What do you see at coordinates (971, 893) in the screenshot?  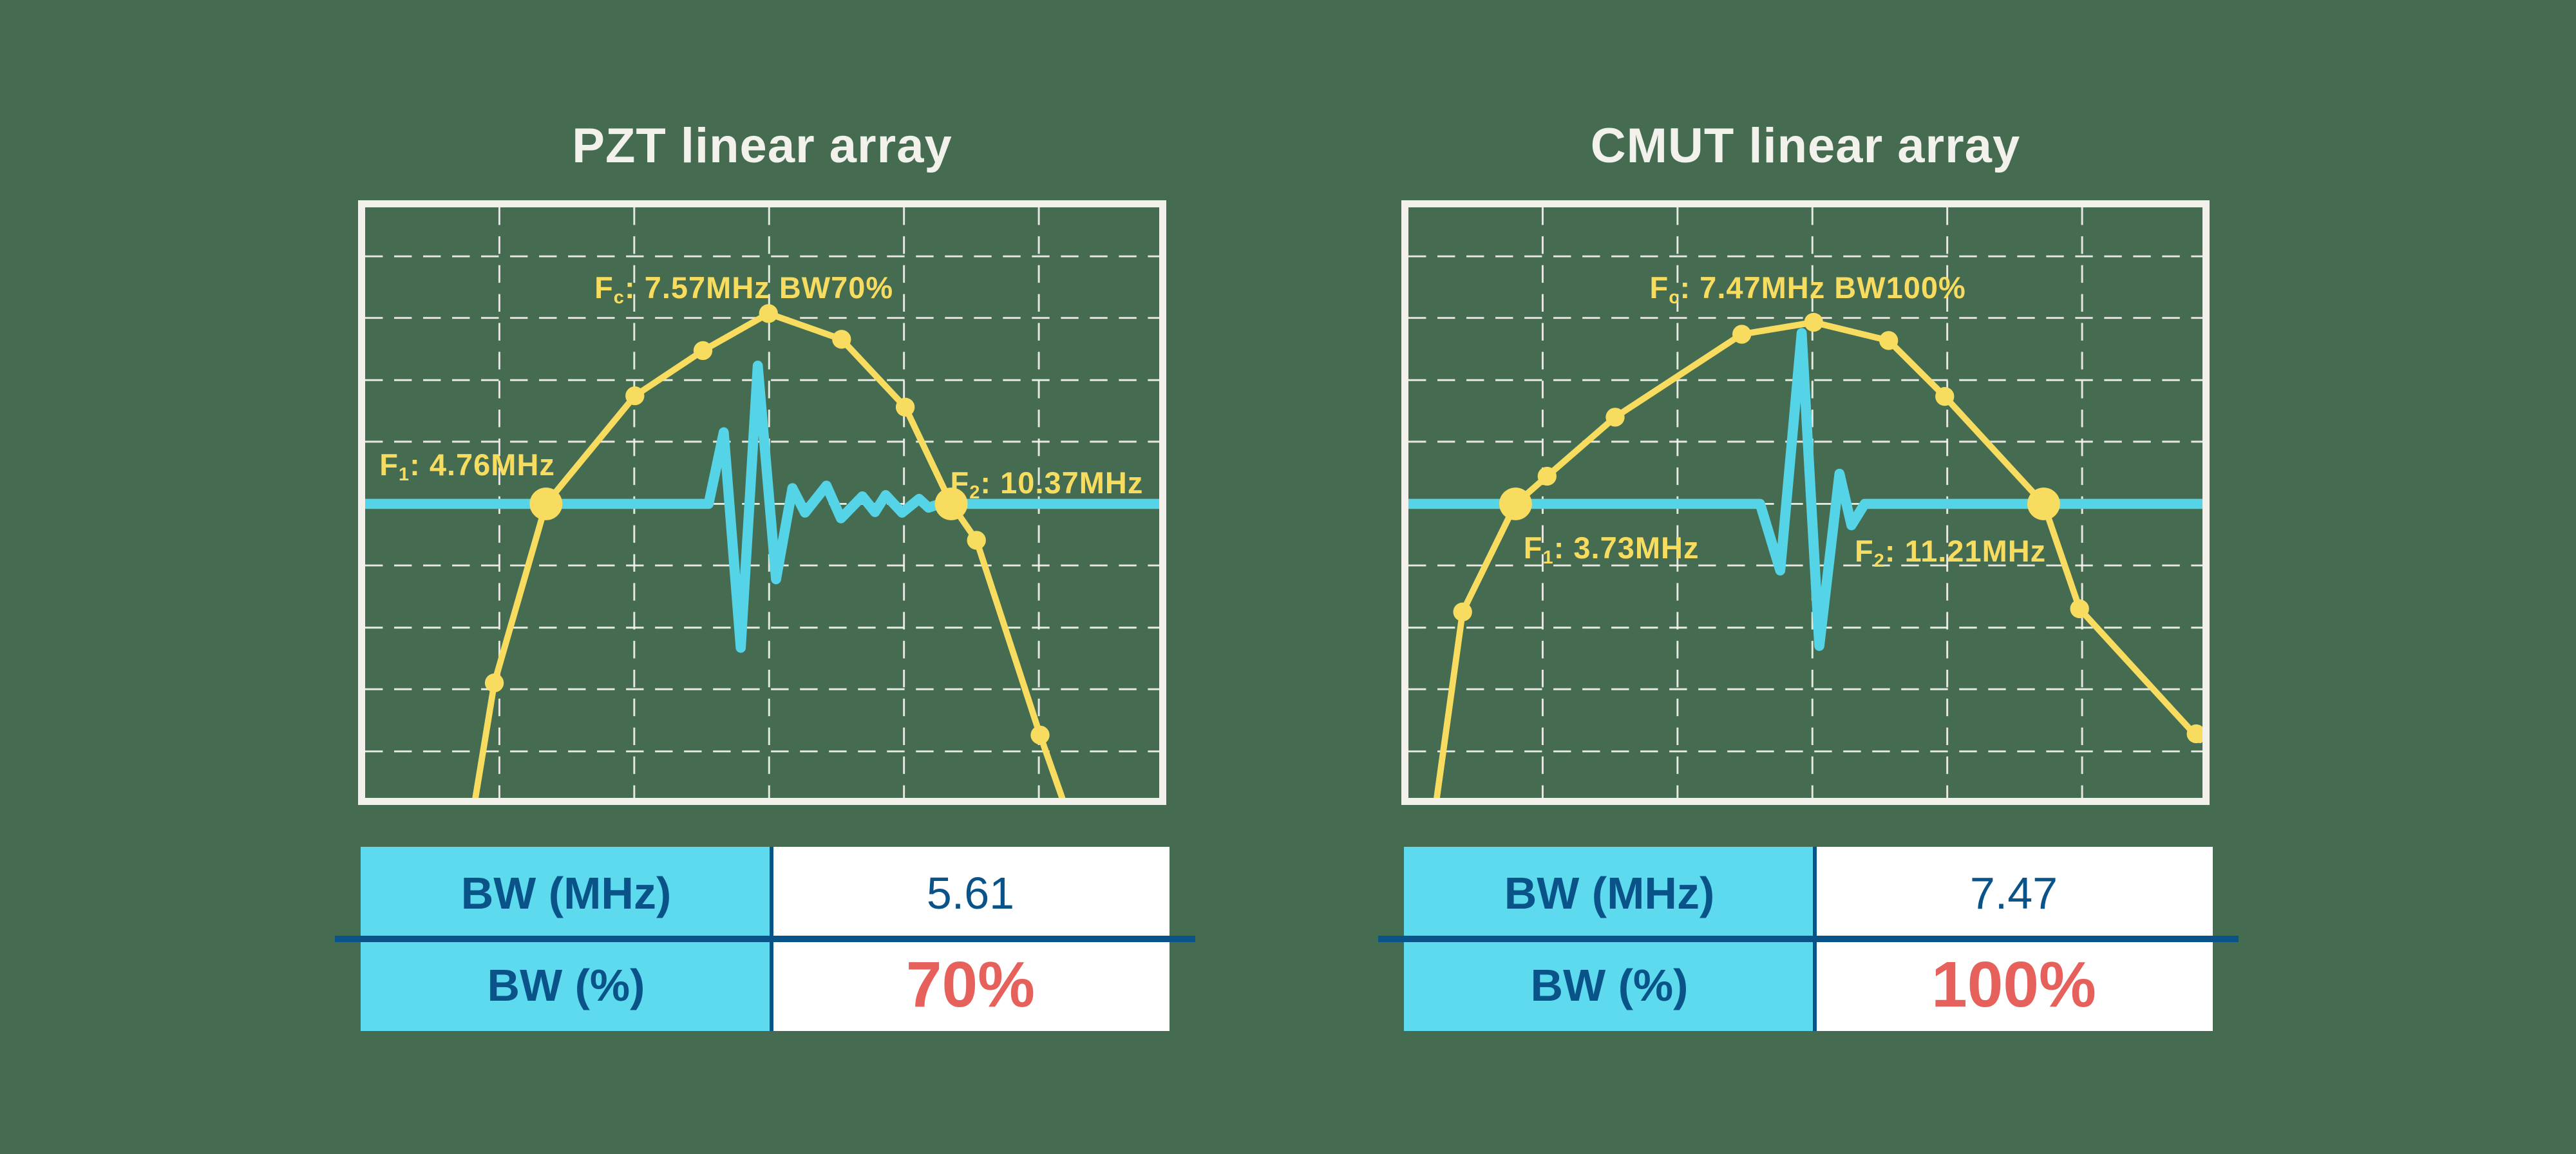 I see `bw-mhz-value: 5.61` at bounding box center [971, 893].